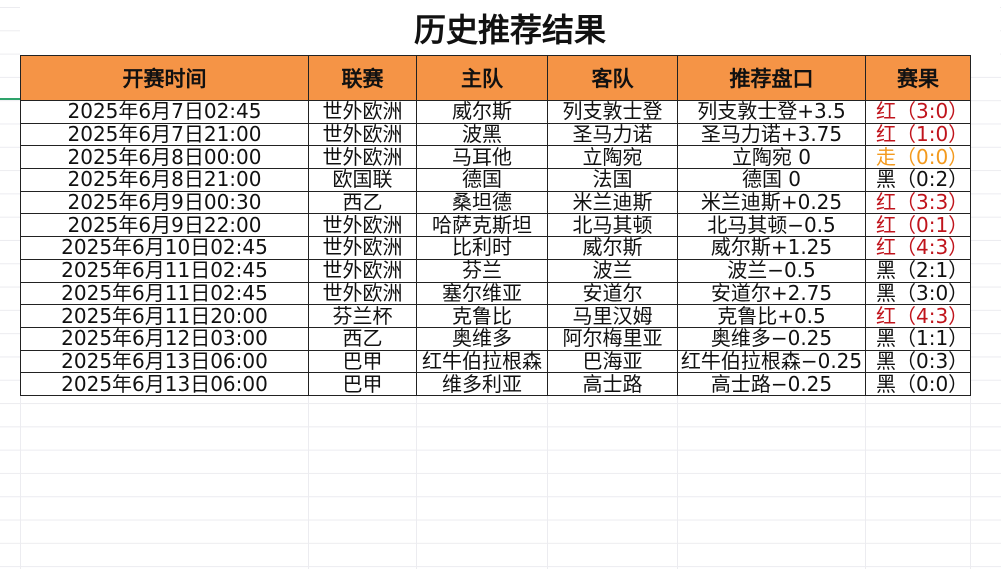 The image size is (1001, 569). What do you see at coordinates (482, 338) in the screenshot?
I see `cell-home: 奥维多` at bounding box center [482, 338].